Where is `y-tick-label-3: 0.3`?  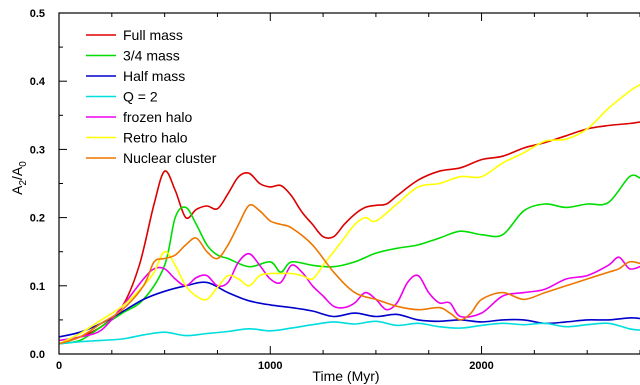
y-tick-label-3: 0.3 is located at coordinates (37, 150).